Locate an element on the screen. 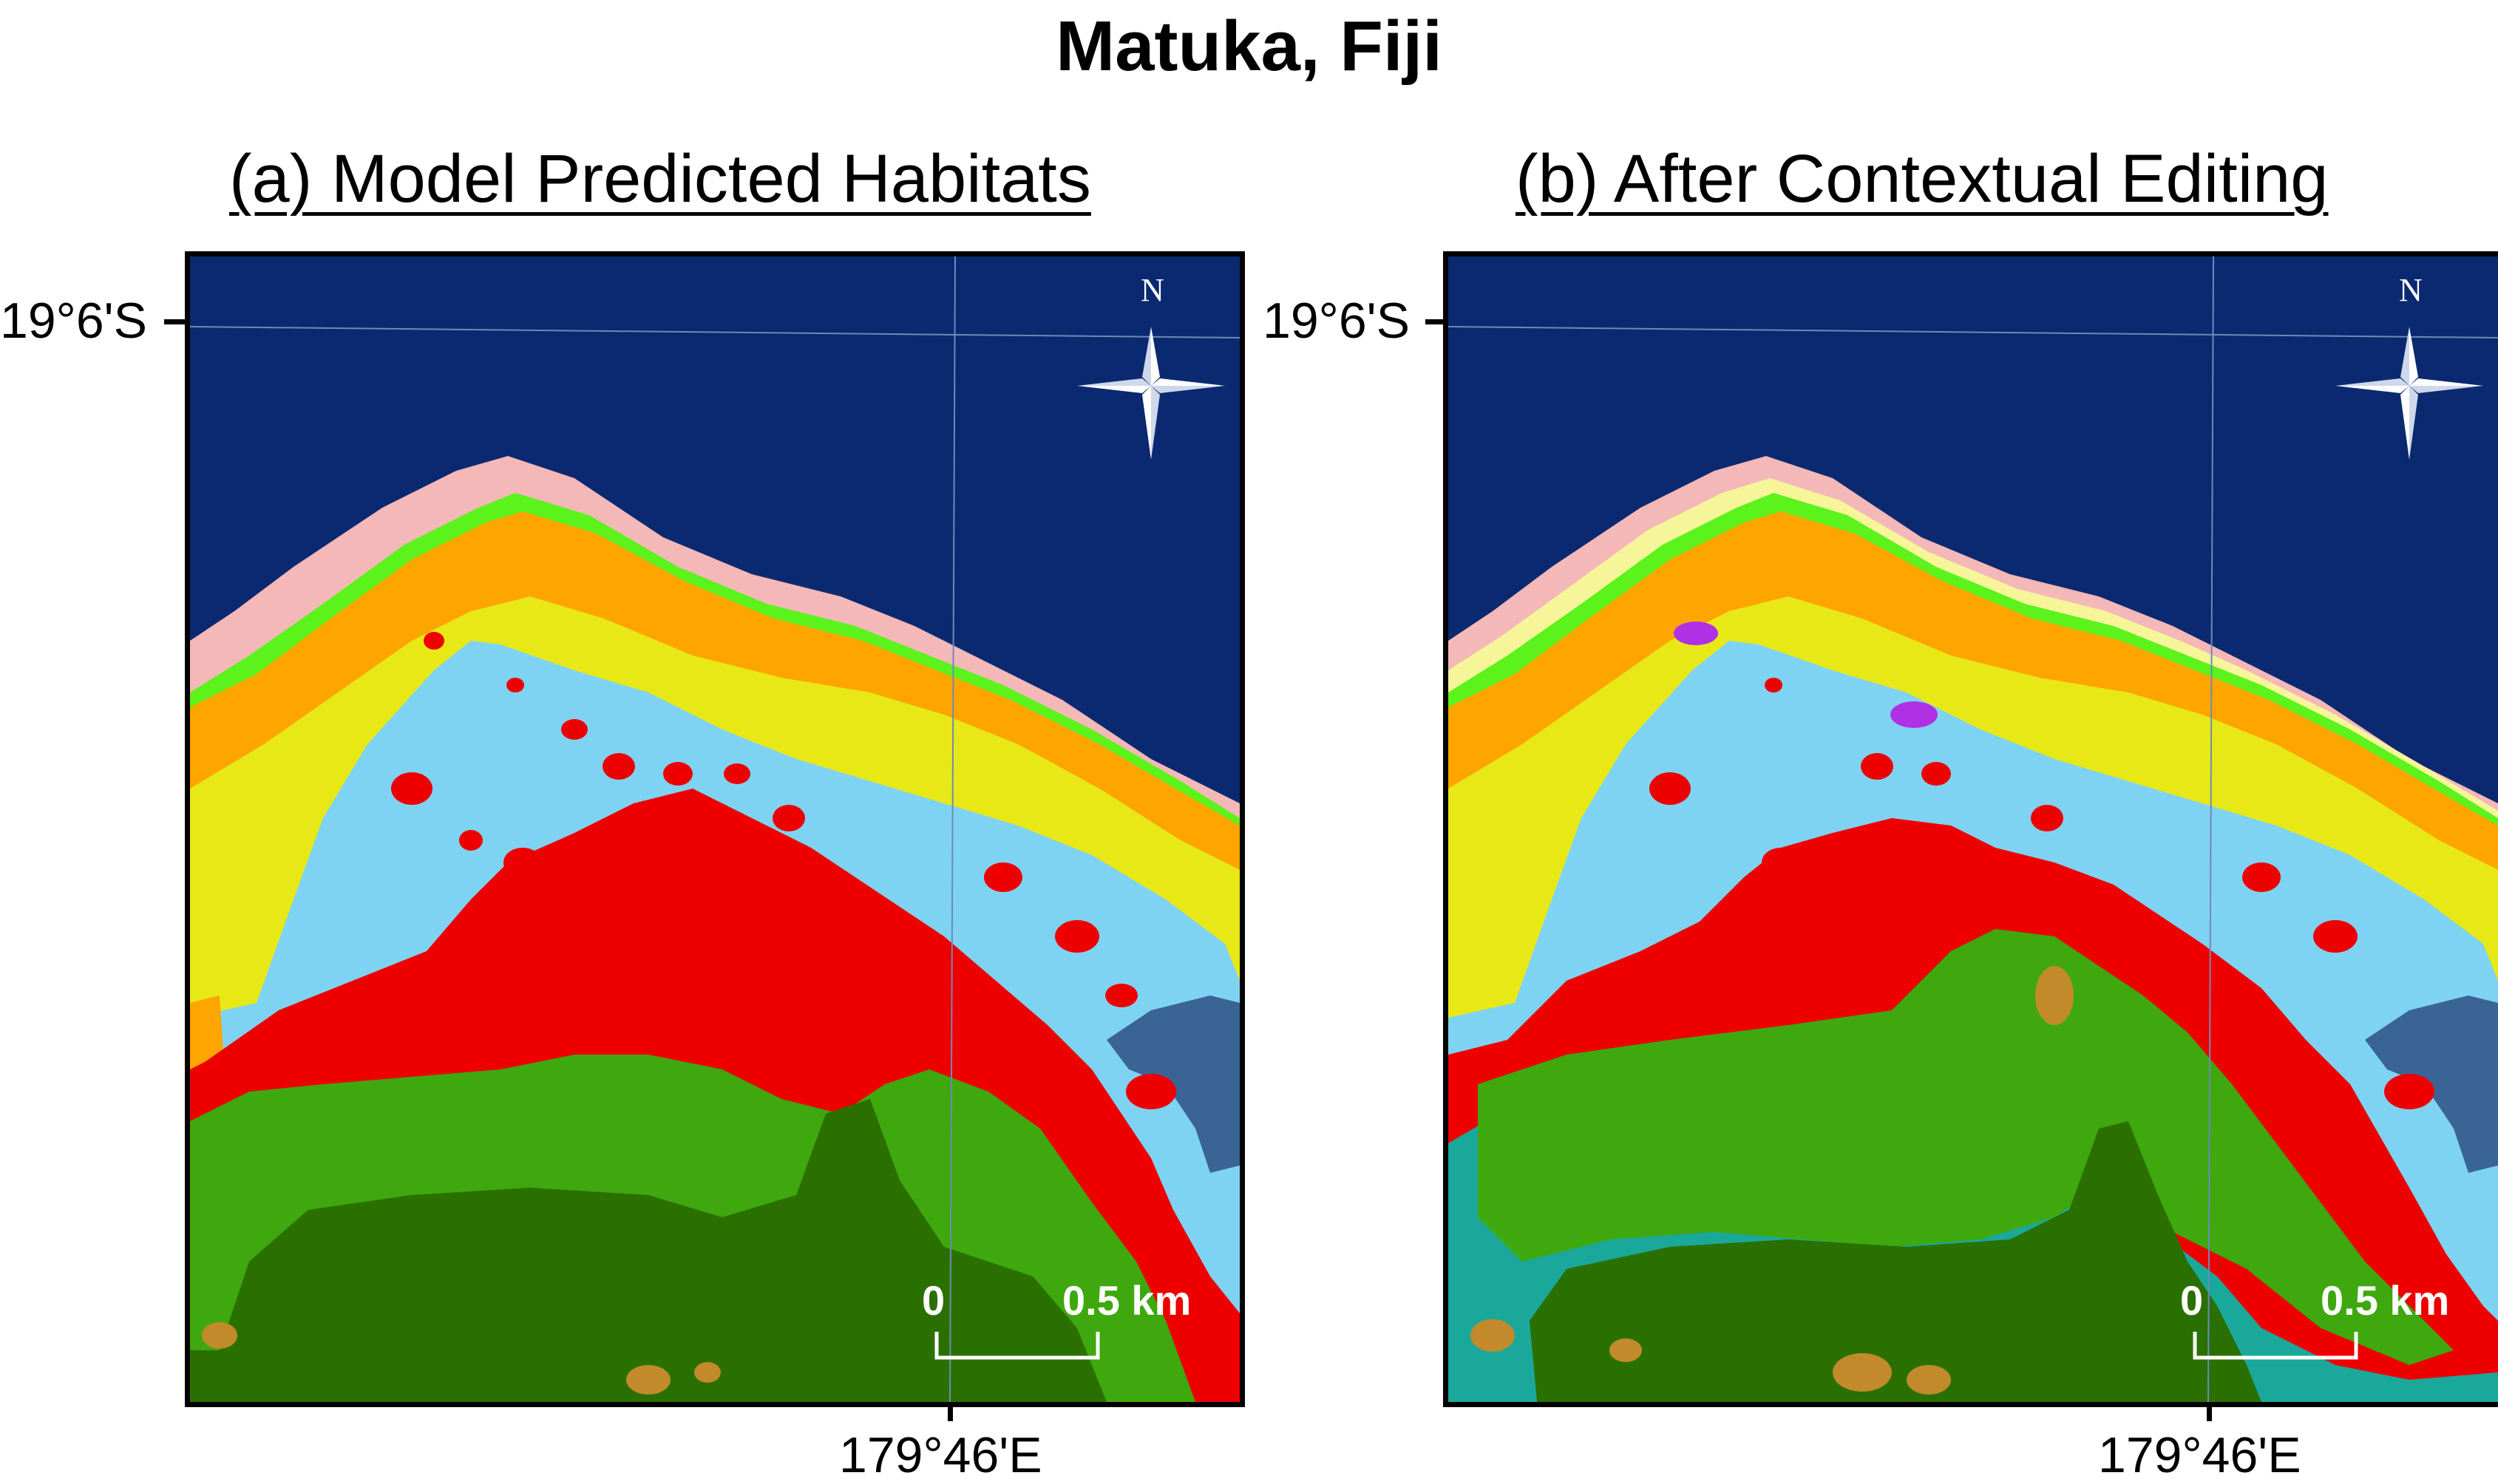  seagrass-zone is located at coordinates (1966, 1147).